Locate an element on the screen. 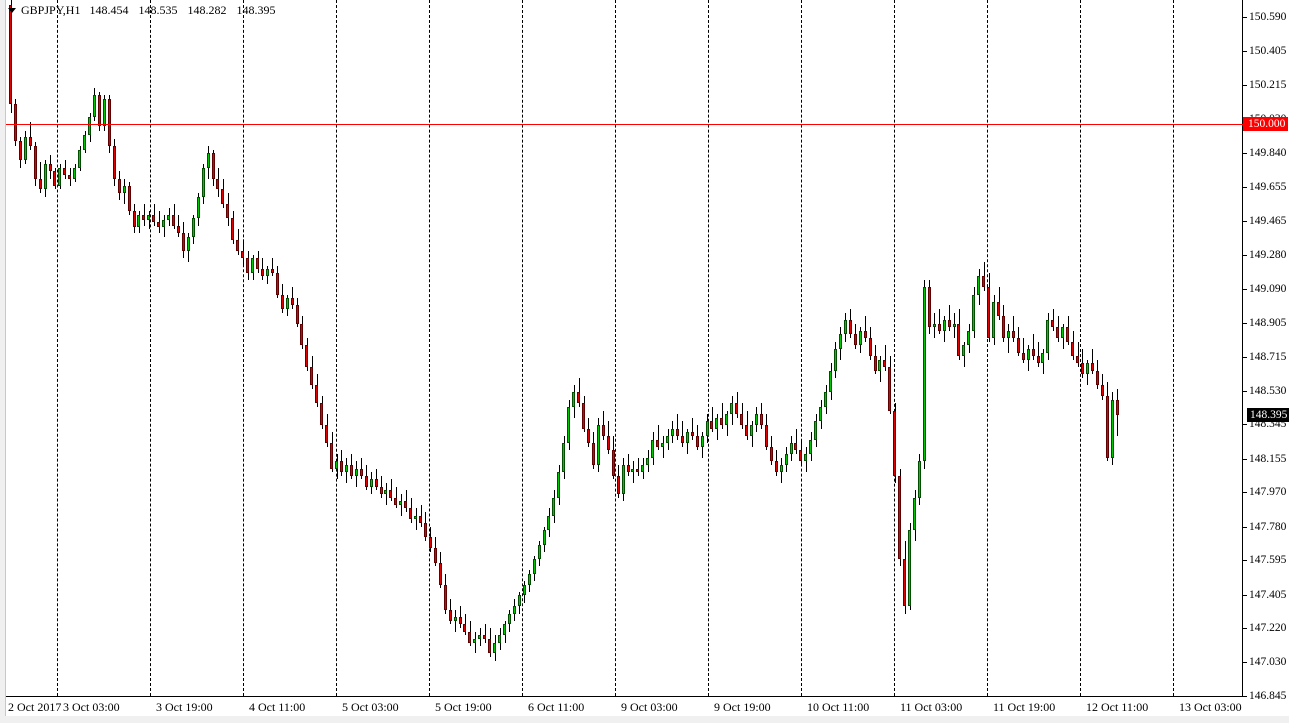 Image resolution: width=1289 pixels, height=723 pixels. time-tick-label: 5 Oct 19:00 is located at coordinates (463, 707).